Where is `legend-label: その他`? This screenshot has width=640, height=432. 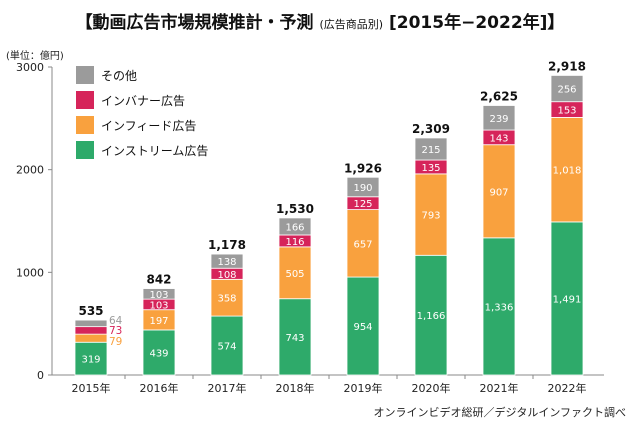 legend-label: その他 is located at coordinates (119, 76).